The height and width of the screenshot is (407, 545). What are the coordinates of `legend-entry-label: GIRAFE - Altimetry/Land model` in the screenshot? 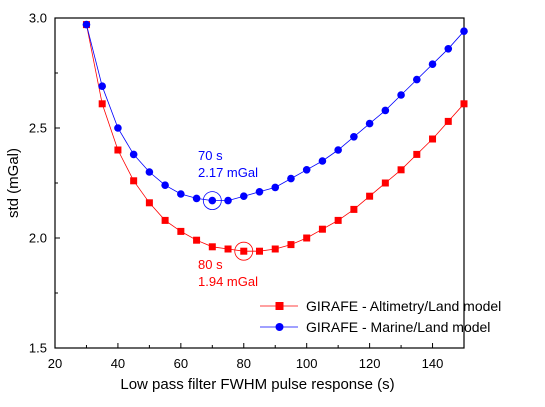 It's located at (403, 306).